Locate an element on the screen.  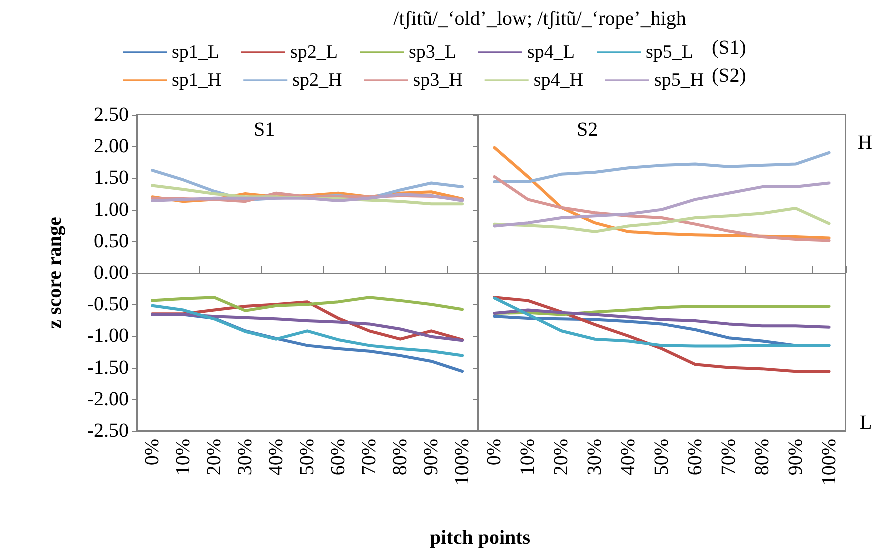
text: /tʃitũ/_‘old’_low; /tʃitũ/_‘rope’_high is located at coordinates (540, 19).